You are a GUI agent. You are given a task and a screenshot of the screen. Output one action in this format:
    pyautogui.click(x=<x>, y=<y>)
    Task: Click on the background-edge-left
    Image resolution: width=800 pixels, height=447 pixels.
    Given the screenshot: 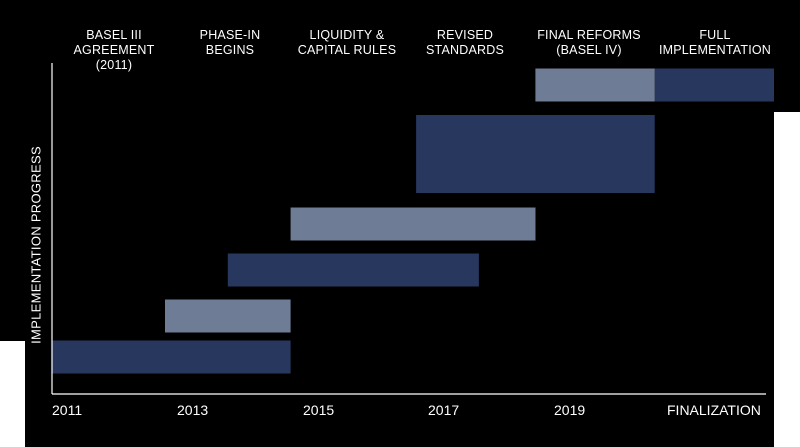 What is the action you would take?
    pyautogui.click(x=12, y=394)
    